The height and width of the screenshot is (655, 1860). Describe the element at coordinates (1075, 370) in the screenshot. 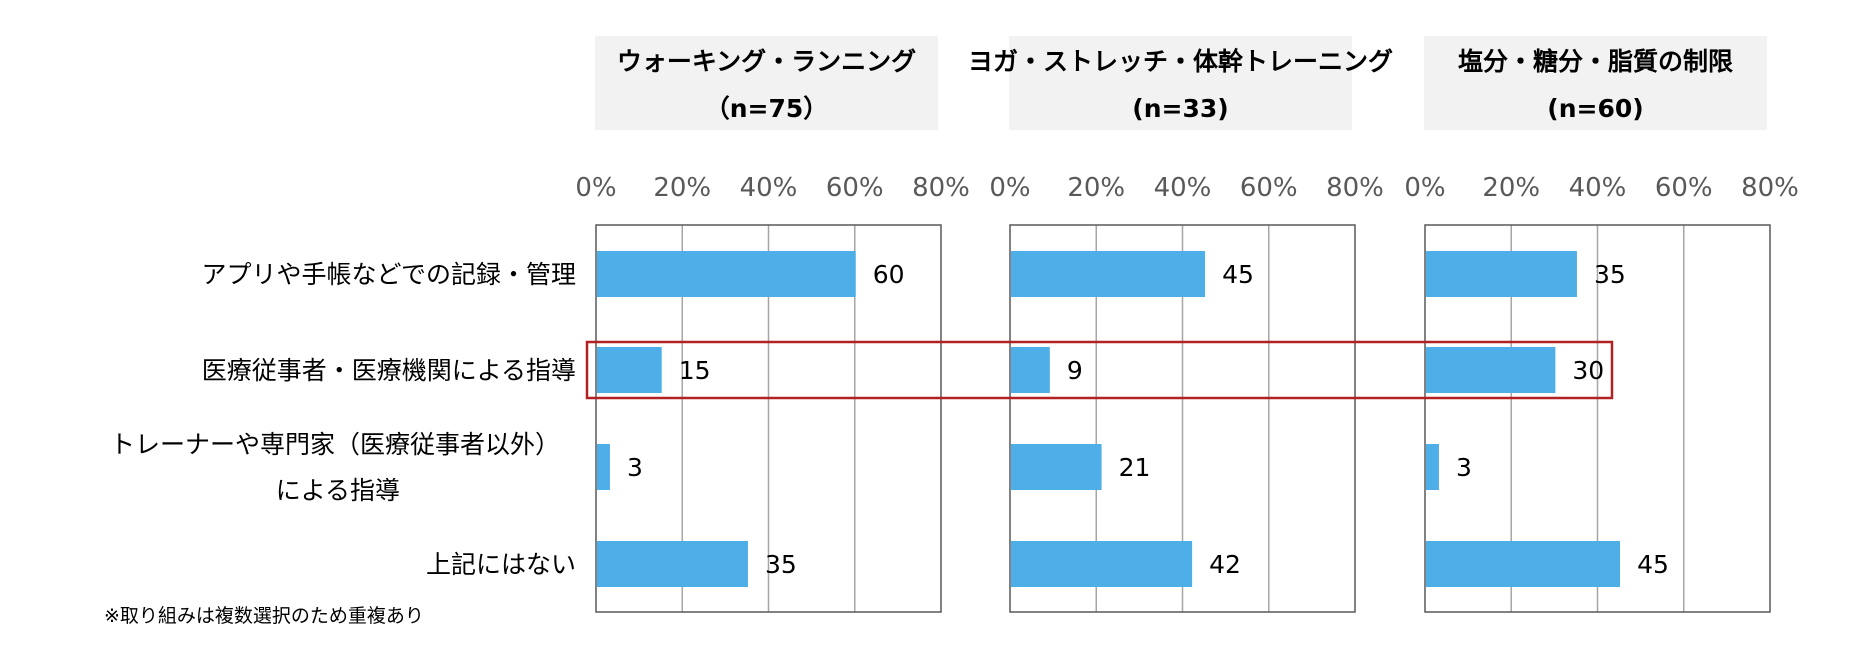

I see `data-label: 9` at that location.